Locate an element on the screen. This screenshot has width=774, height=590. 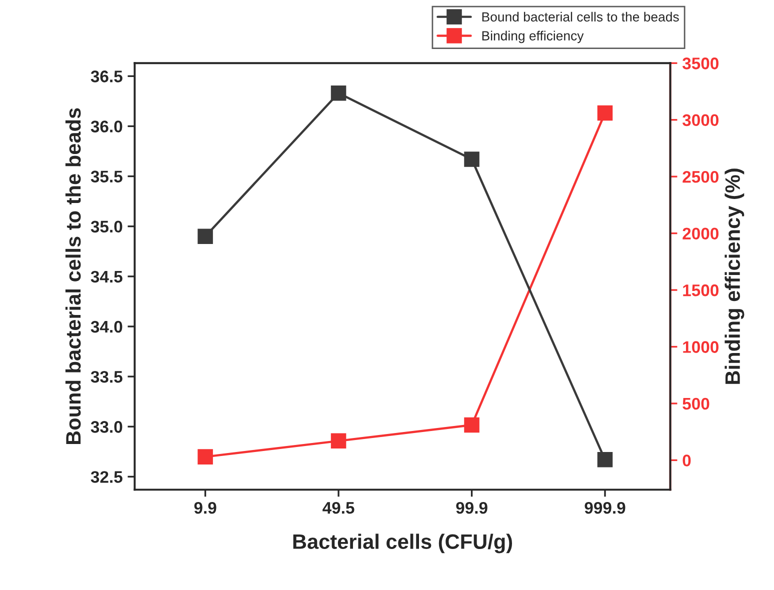
x-tick-label: 99.9 is located at coordinates (472, 508).